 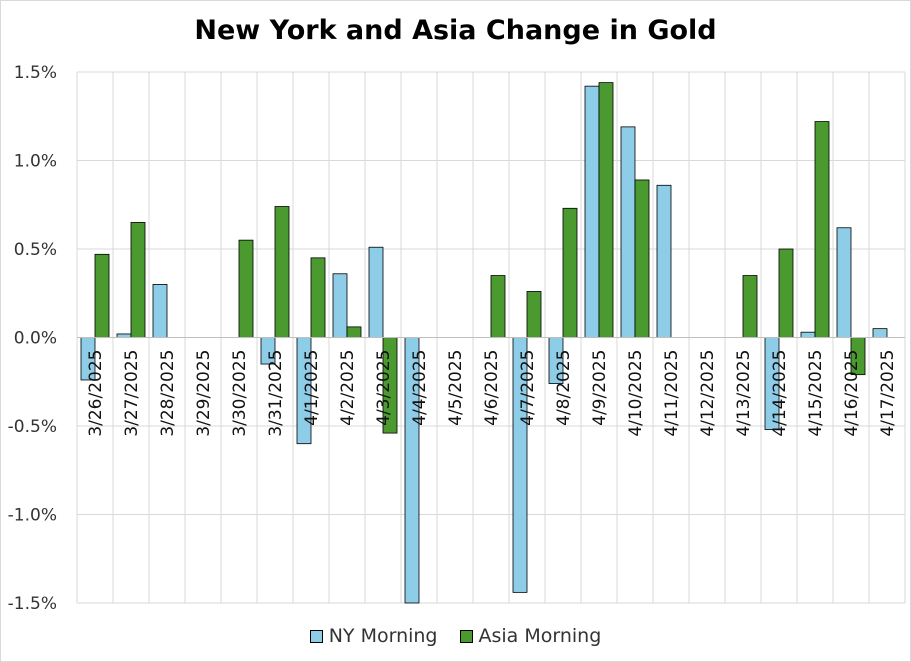 I want to click on y-tick-label: 1.5%, so click(x=35, y=73).